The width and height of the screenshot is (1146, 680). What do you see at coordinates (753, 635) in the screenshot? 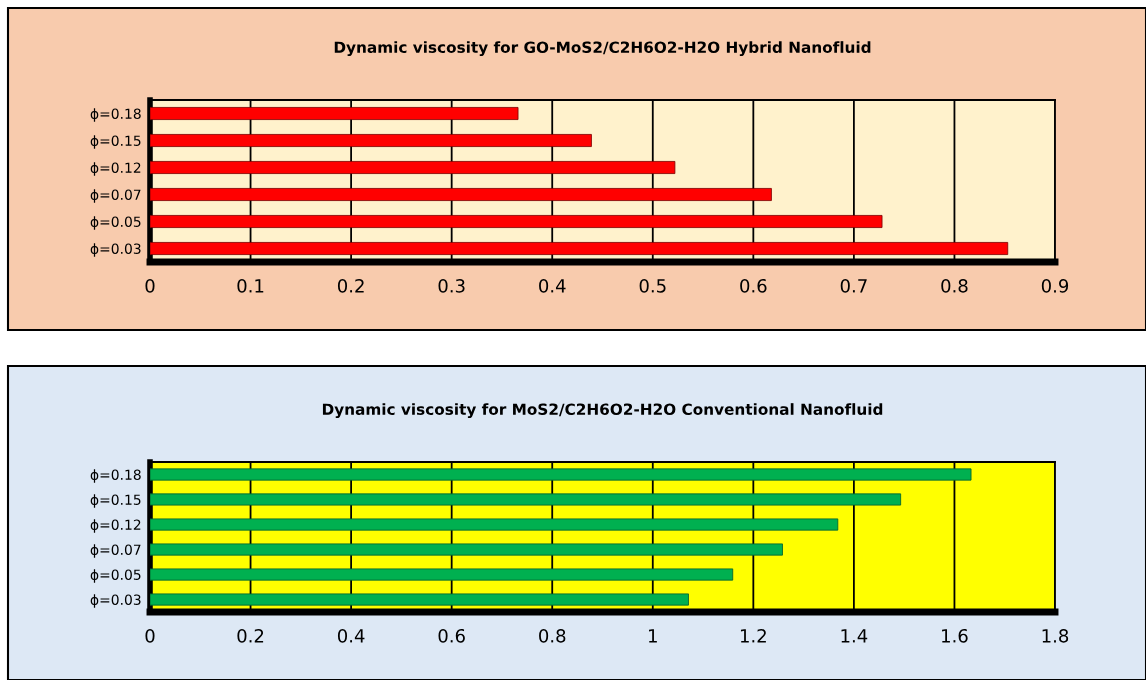
I see `x-tick-label: 1.2` at bounding box center [753, 635].